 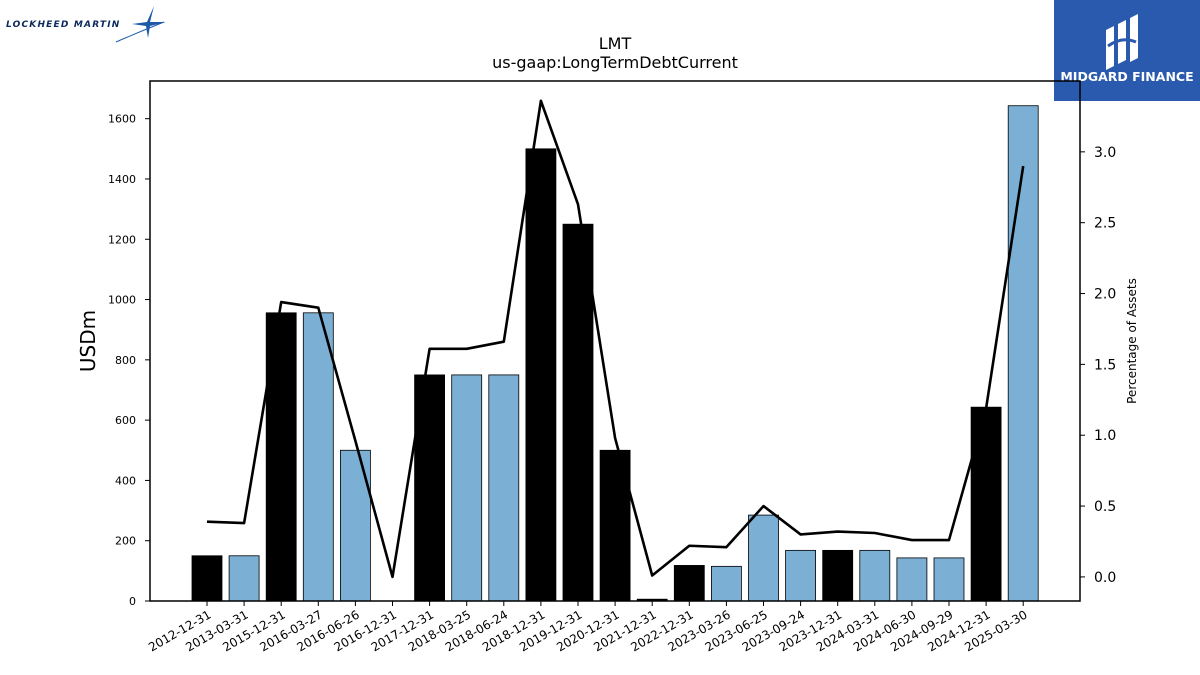 What do you see at coordinates (140, 24) in the screenshot?
I see `lockheed-star-icon` at bounding box center [140, 24].